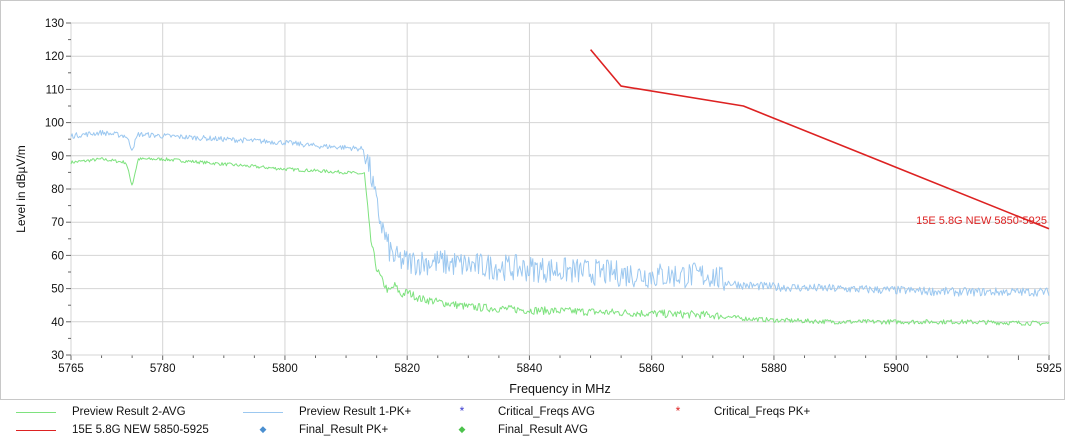 Image resolution: width=1065 pixels, height=445 pixels. I want to click on legend-label: Final_Result AVG, so click(543, 430).